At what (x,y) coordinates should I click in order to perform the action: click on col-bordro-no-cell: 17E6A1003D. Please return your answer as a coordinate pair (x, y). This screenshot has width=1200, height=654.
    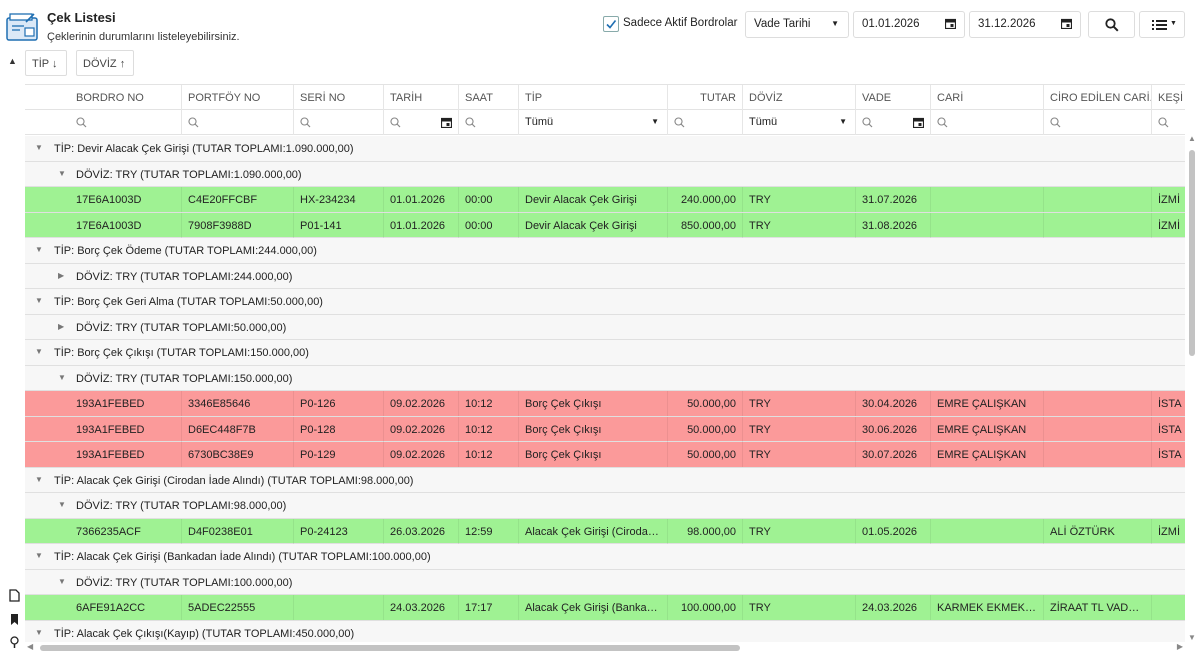
    Looking at the image, I should click on (126, 199).